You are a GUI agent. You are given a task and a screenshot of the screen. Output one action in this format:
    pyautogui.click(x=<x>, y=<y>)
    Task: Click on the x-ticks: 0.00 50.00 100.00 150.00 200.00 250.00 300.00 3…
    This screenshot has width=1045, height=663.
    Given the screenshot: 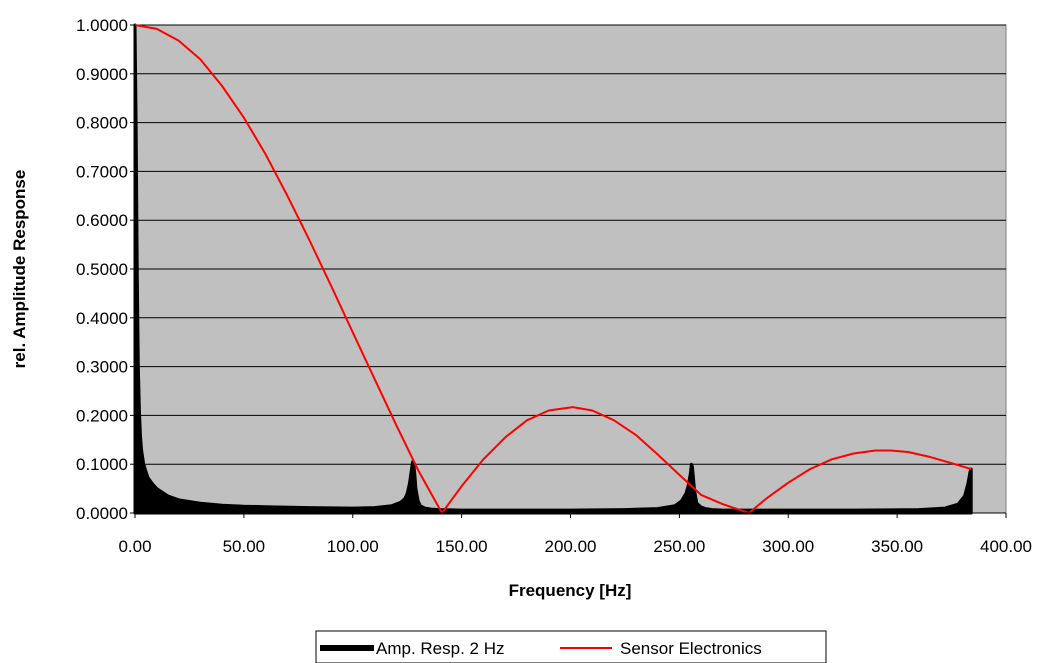 What is the action you would take?
    pyautogui.click(x=575, y=534)
    